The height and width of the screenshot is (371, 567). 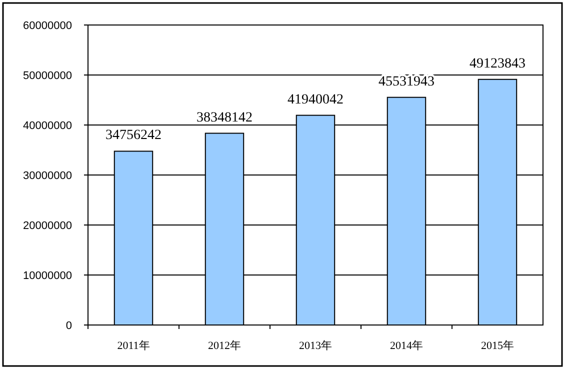 I want to click on data-label: 41940042, so click(x=316, y=100).